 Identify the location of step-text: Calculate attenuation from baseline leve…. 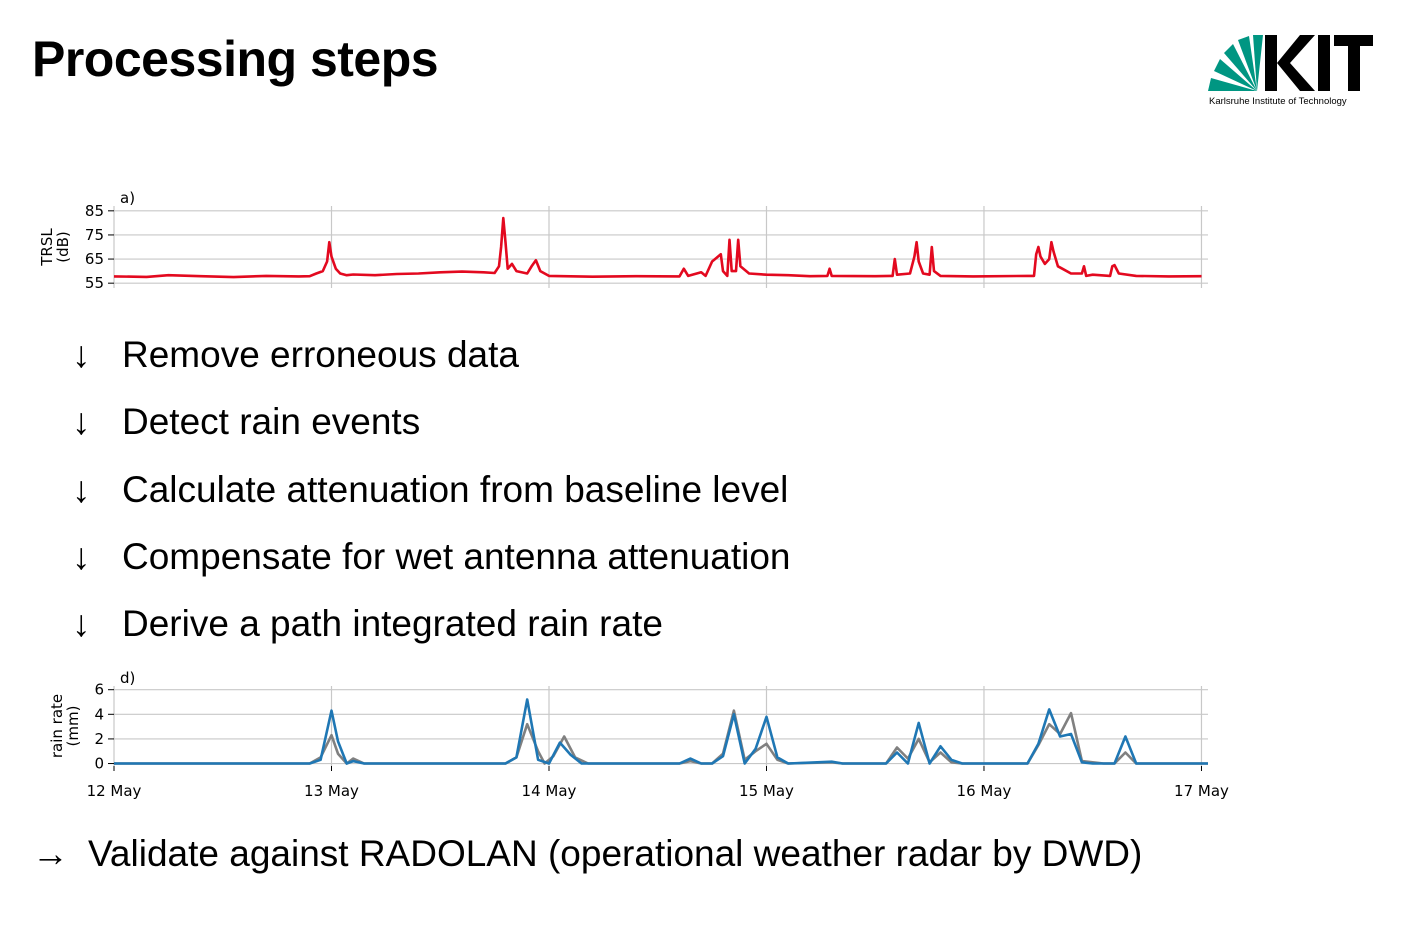
(455, 489).